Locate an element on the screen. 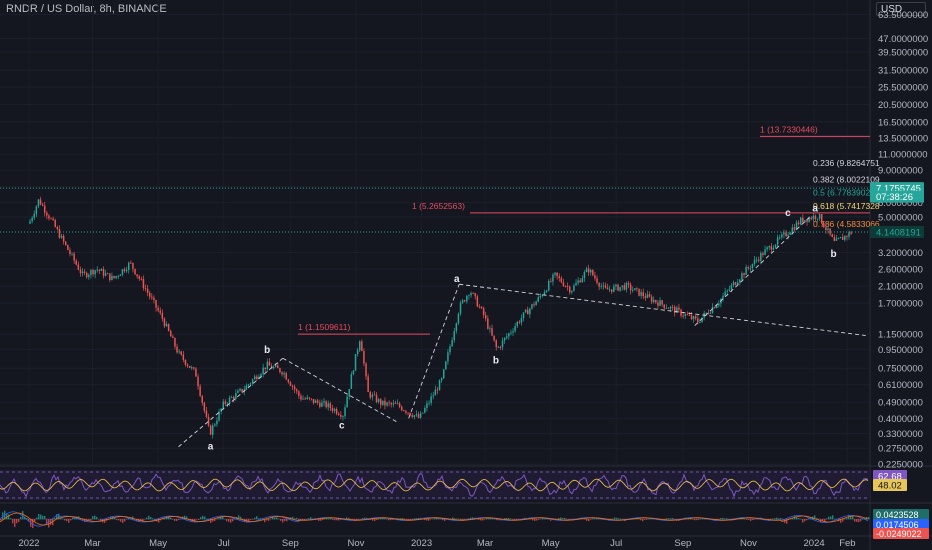 Image resolution: width=932 pixels, height=550 pixels. x-tick-label: May is located at coordinates (158, 543).